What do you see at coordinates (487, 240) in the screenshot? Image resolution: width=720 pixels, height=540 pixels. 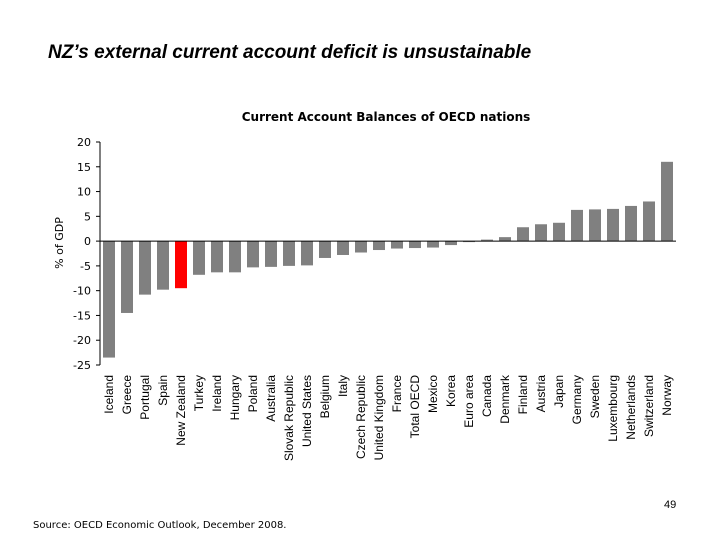 I see `bar-canada` at bounding box center [487, 240].